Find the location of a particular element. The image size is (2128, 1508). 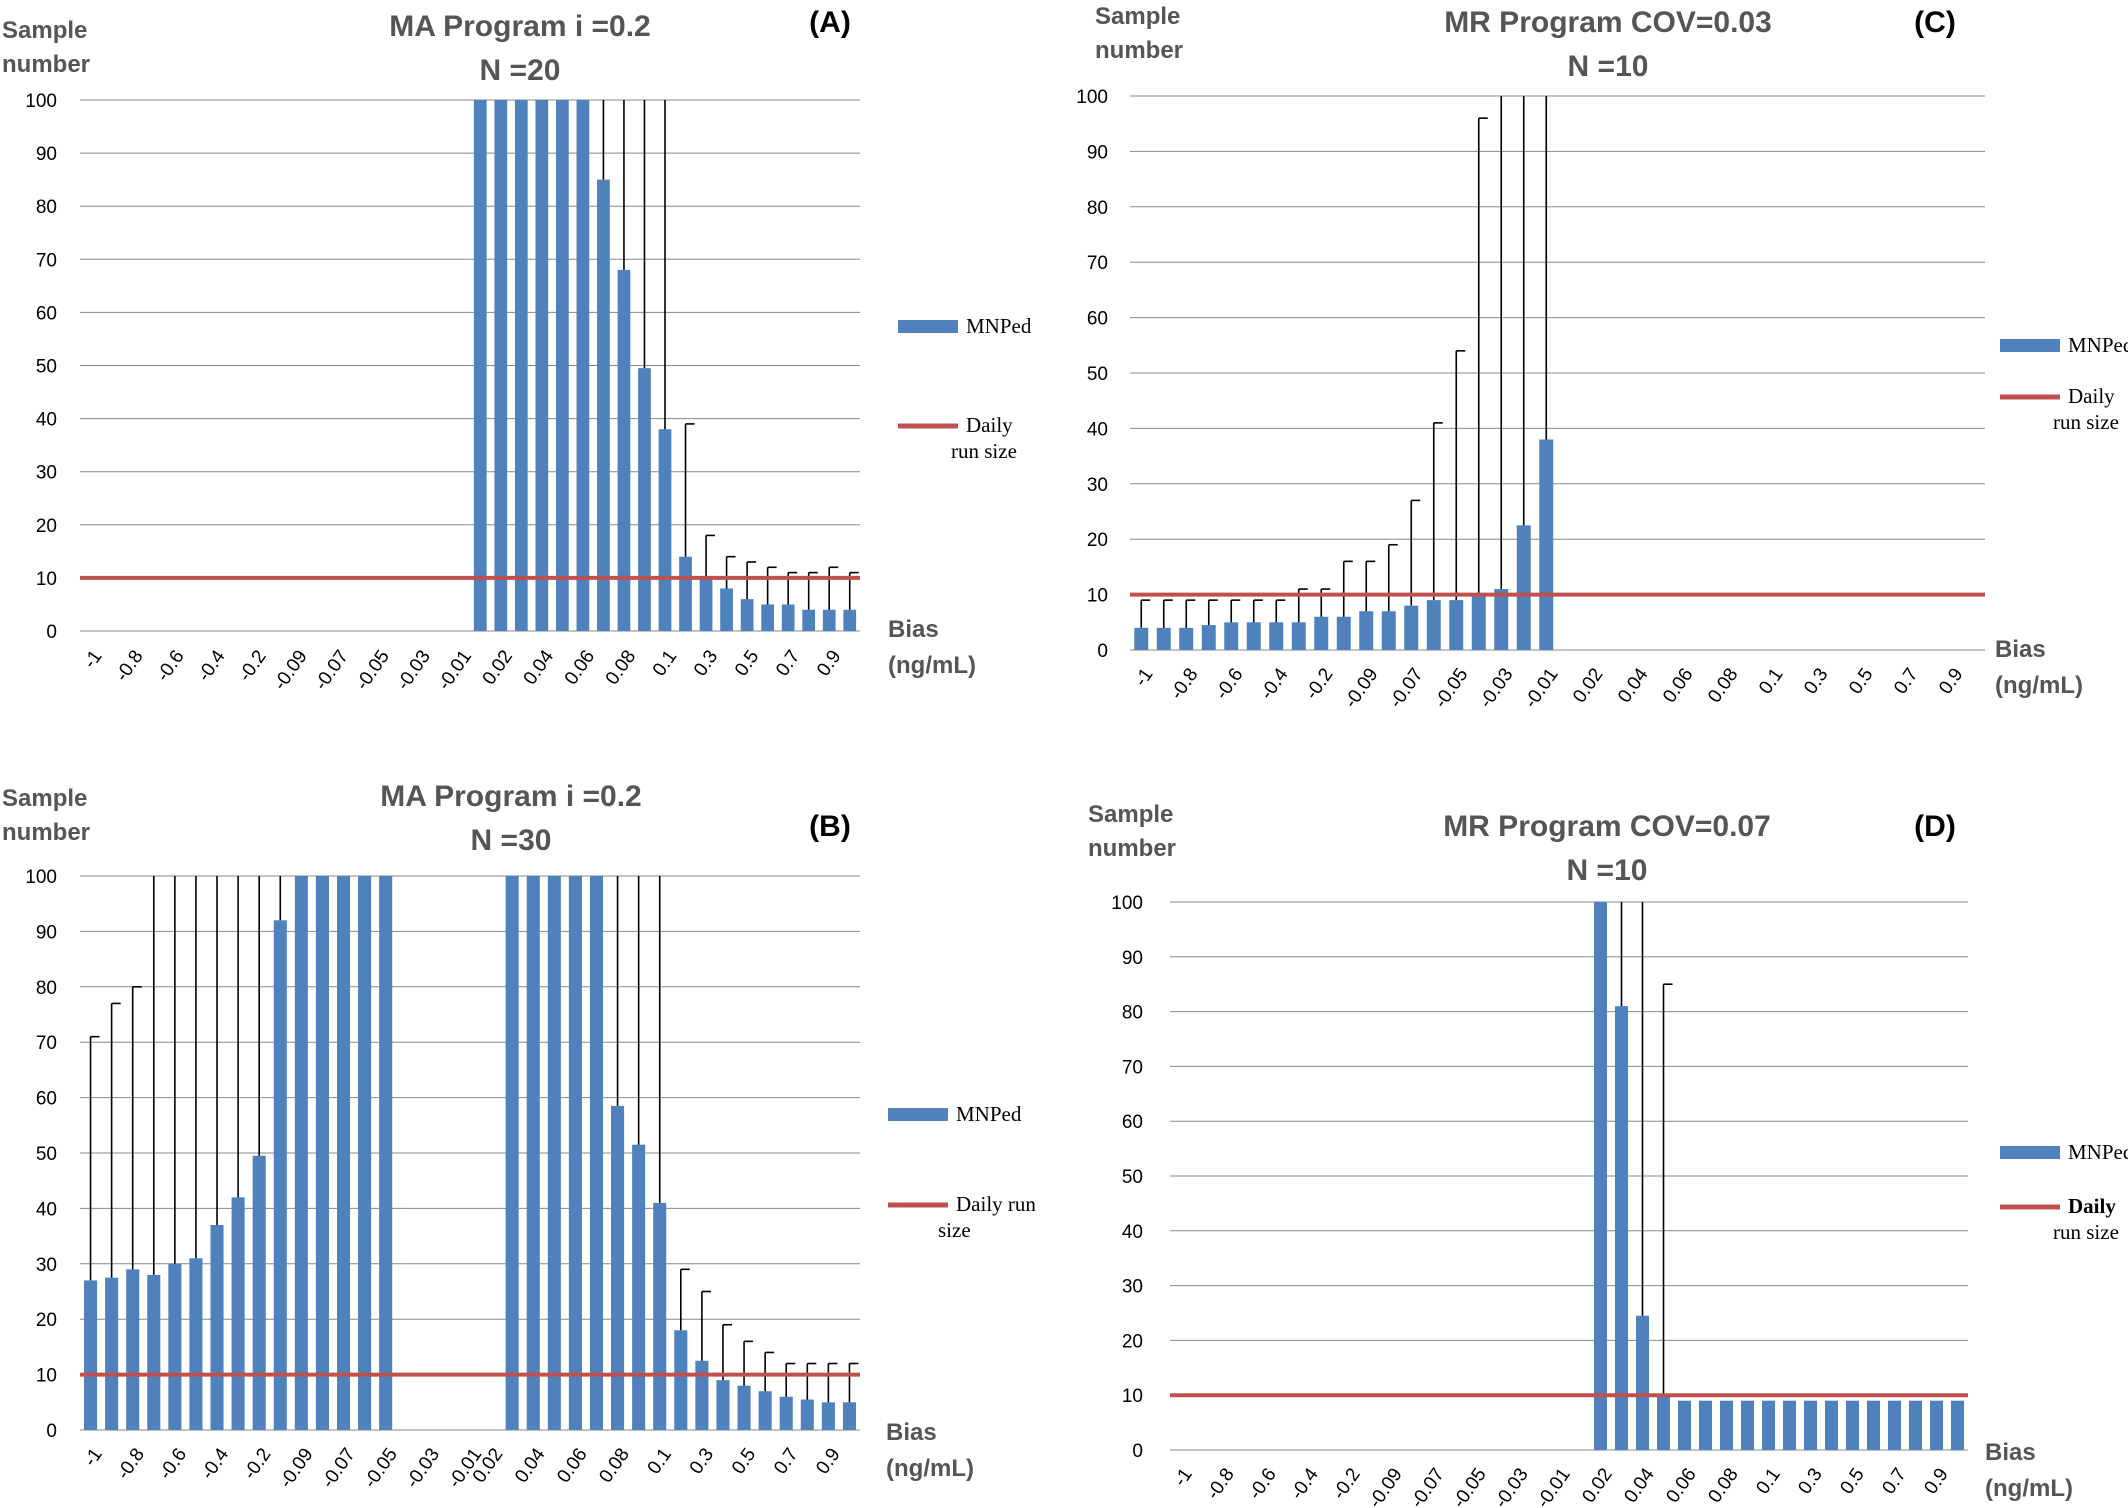

y-tick-label: 100 is located at coordinates (41, 877).